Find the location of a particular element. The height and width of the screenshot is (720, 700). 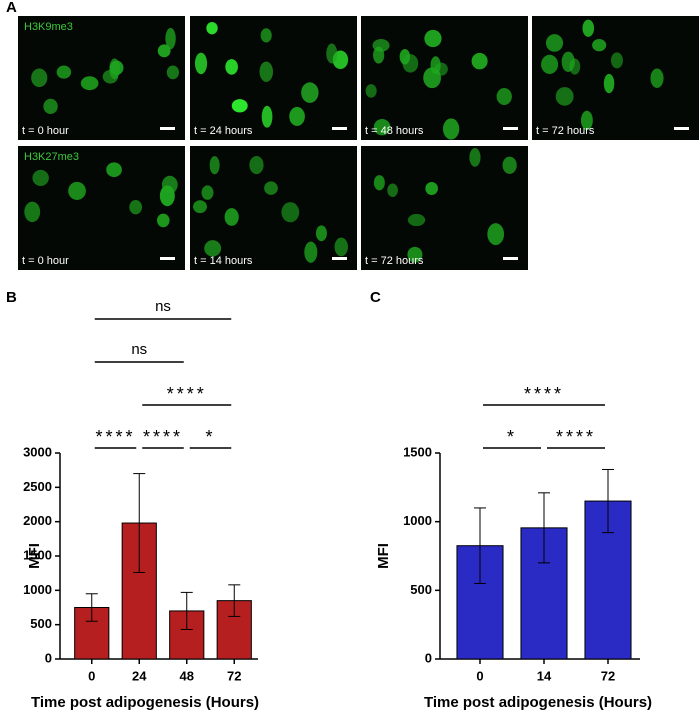

panel-label: C is located at coordinates (375, 297).